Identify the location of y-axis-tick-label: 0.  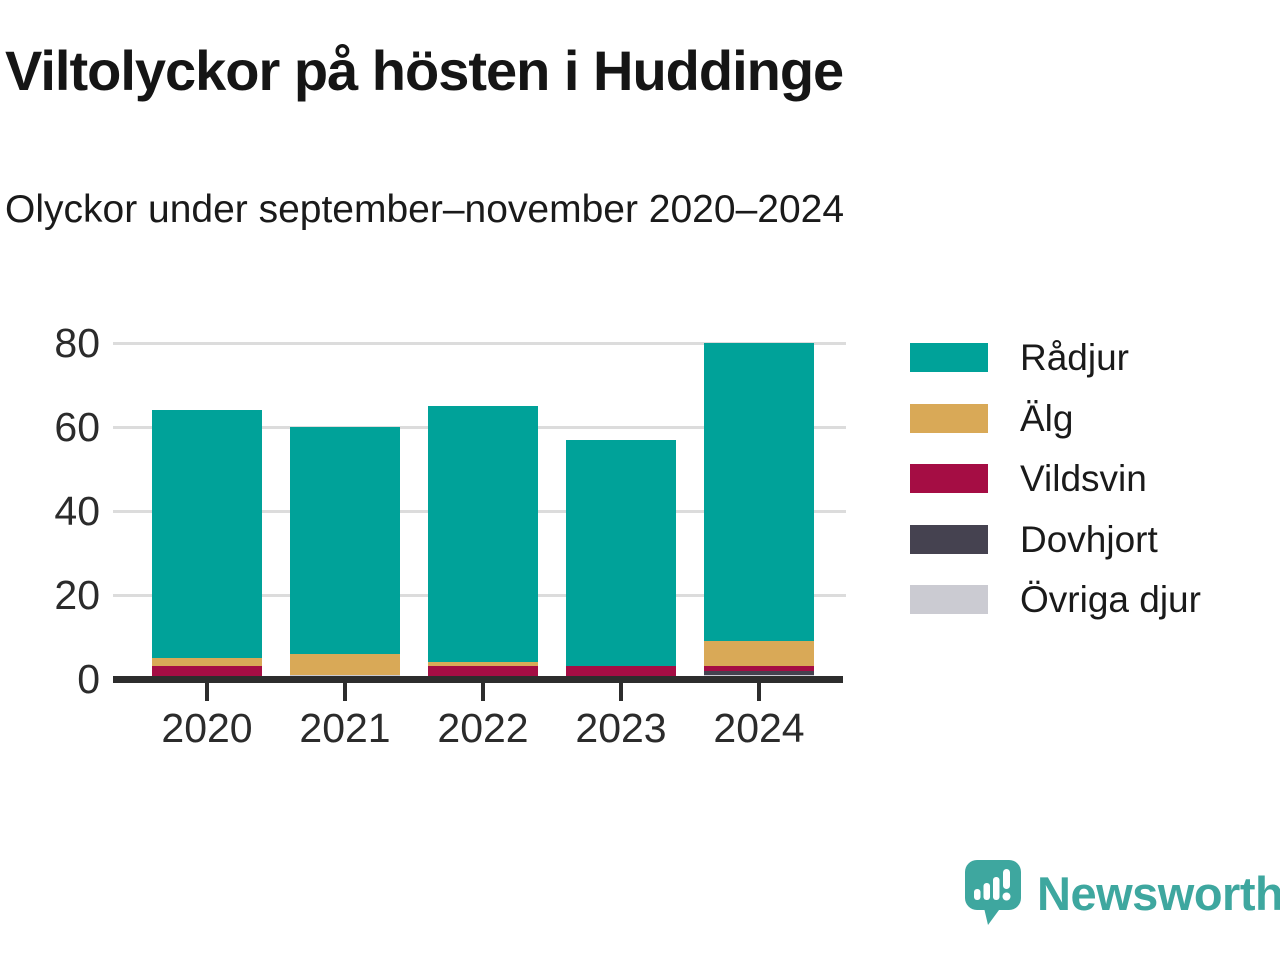
(88, 679).